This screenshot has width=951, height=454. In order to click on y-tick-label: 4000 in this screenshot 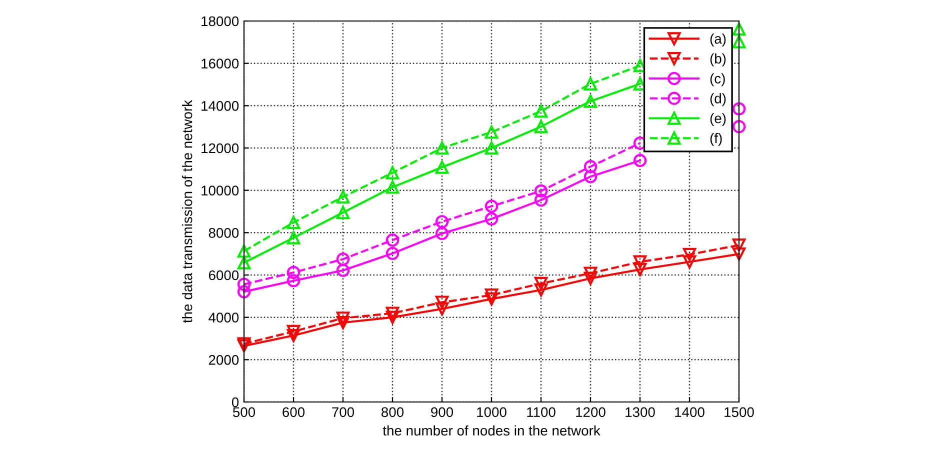, I will do `click(223, 317)`.